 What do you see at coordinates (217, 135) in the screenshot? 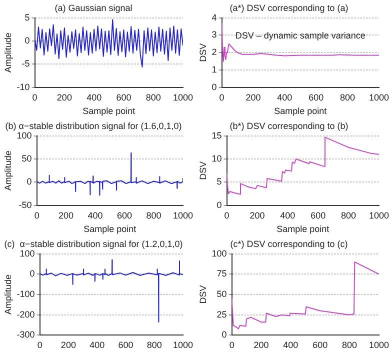
I see `y-tick-label: 15` at bounding box center [217, 135].